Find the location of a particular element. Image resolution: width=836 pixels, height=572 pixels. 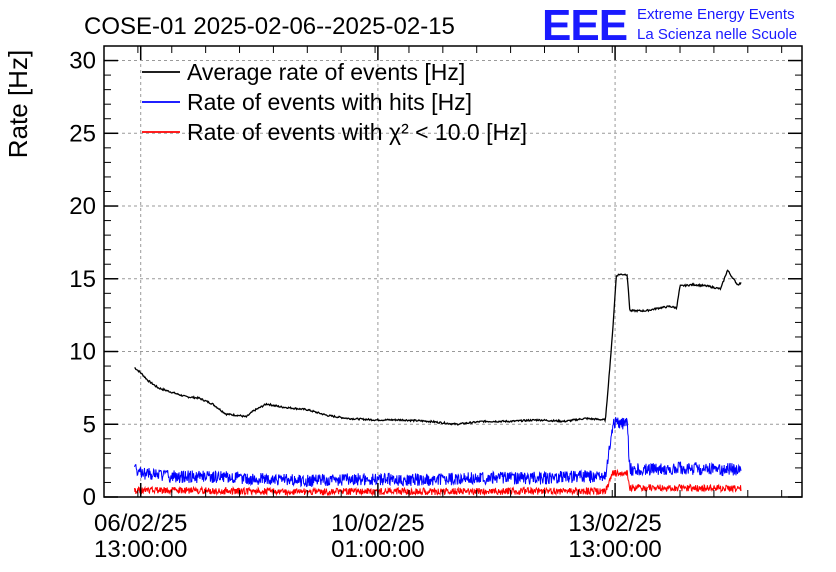

x-tick-label-date: 10/02/25 is located at coordinates (377, 523).